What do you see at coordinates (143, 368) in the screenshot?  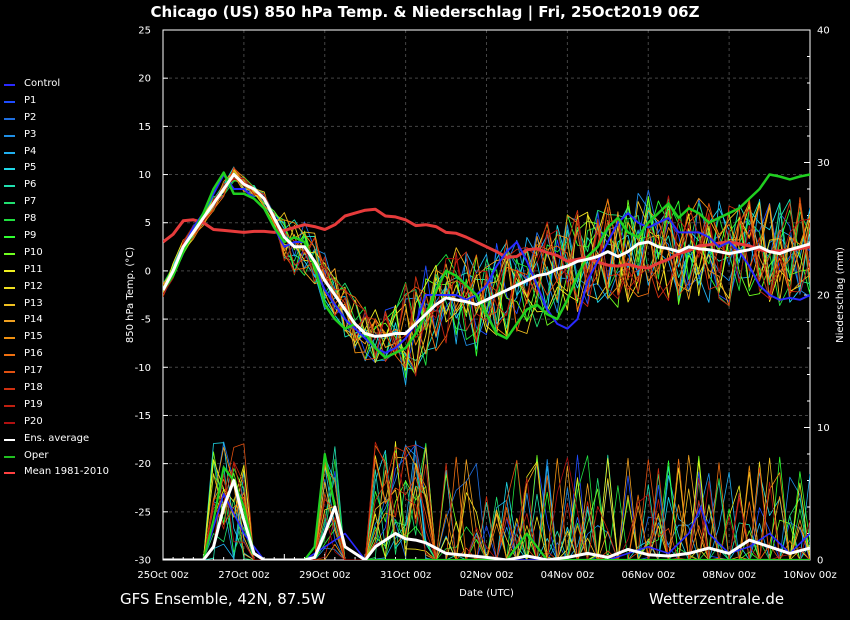 I see `y-tick-label: -10` at bounding box center [143, 368].